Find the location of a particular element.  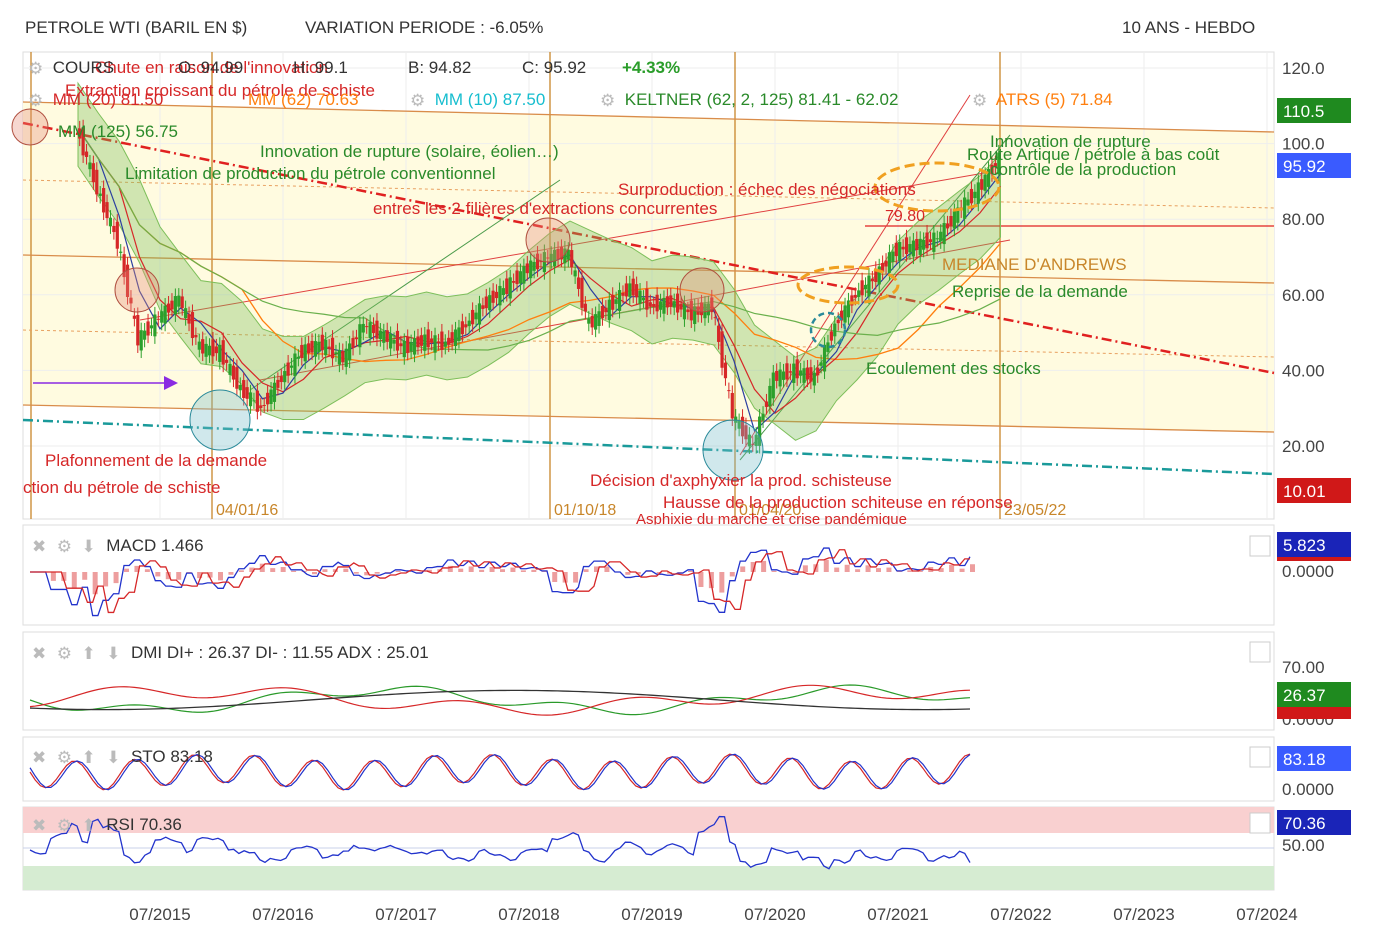

atrs-legend: ⚙ ATRS (5) 71.84 is located at coordinates (1042, 100).